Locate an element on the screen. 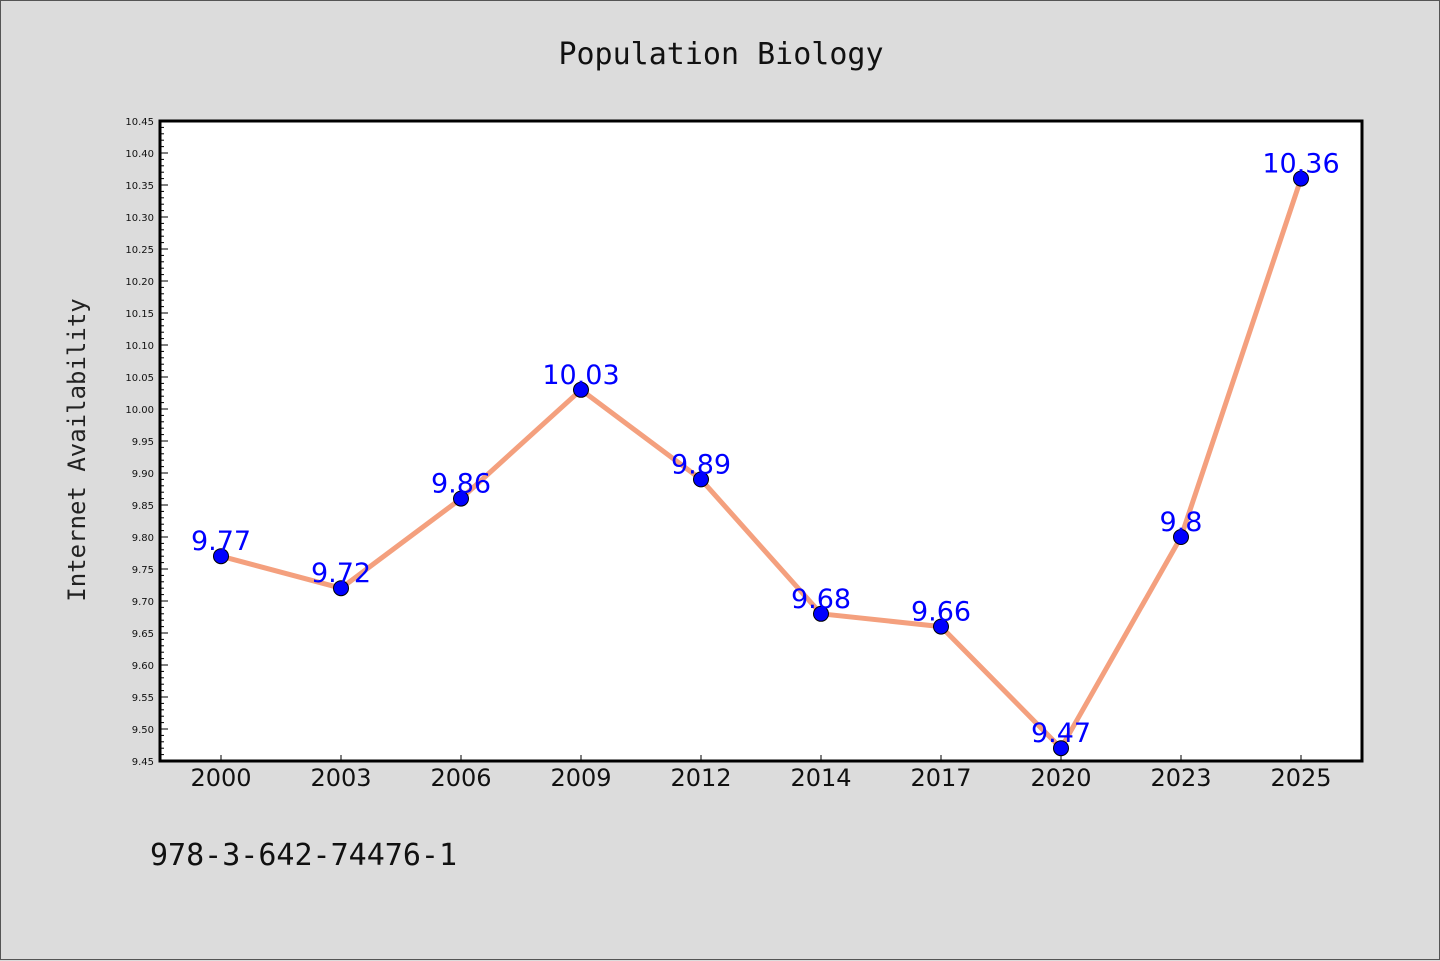  y-tick-label: 10.05 is located at coordinates (139, 378).